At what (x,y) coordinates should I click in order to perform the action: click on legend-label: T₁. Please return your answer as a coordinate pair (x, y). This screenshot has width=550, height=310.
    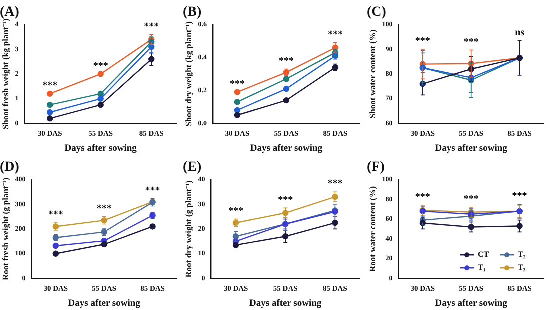
    Looking at the image, I should click on (482, 267).